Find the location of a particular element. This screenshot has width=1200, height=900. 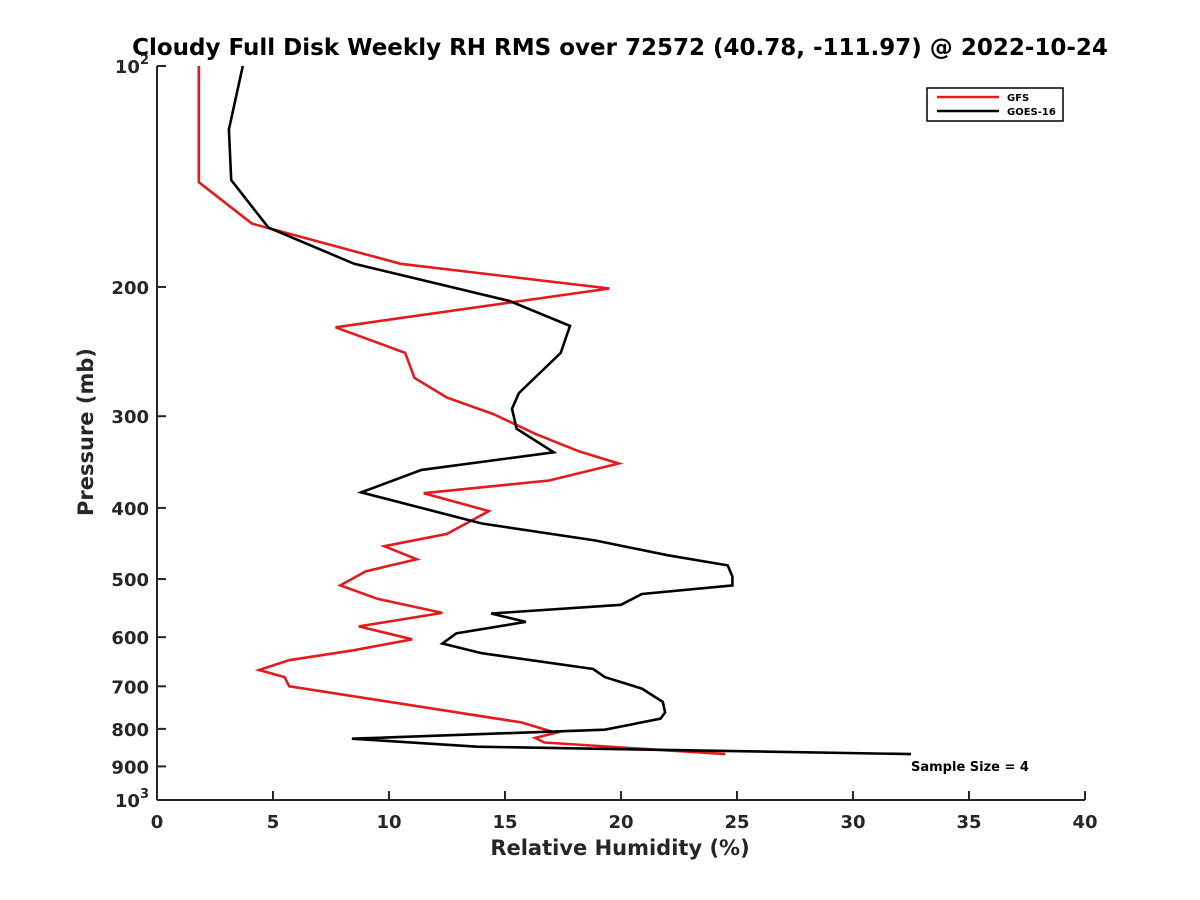

y-tick-label: 400 is located at coordinates (130, 509).